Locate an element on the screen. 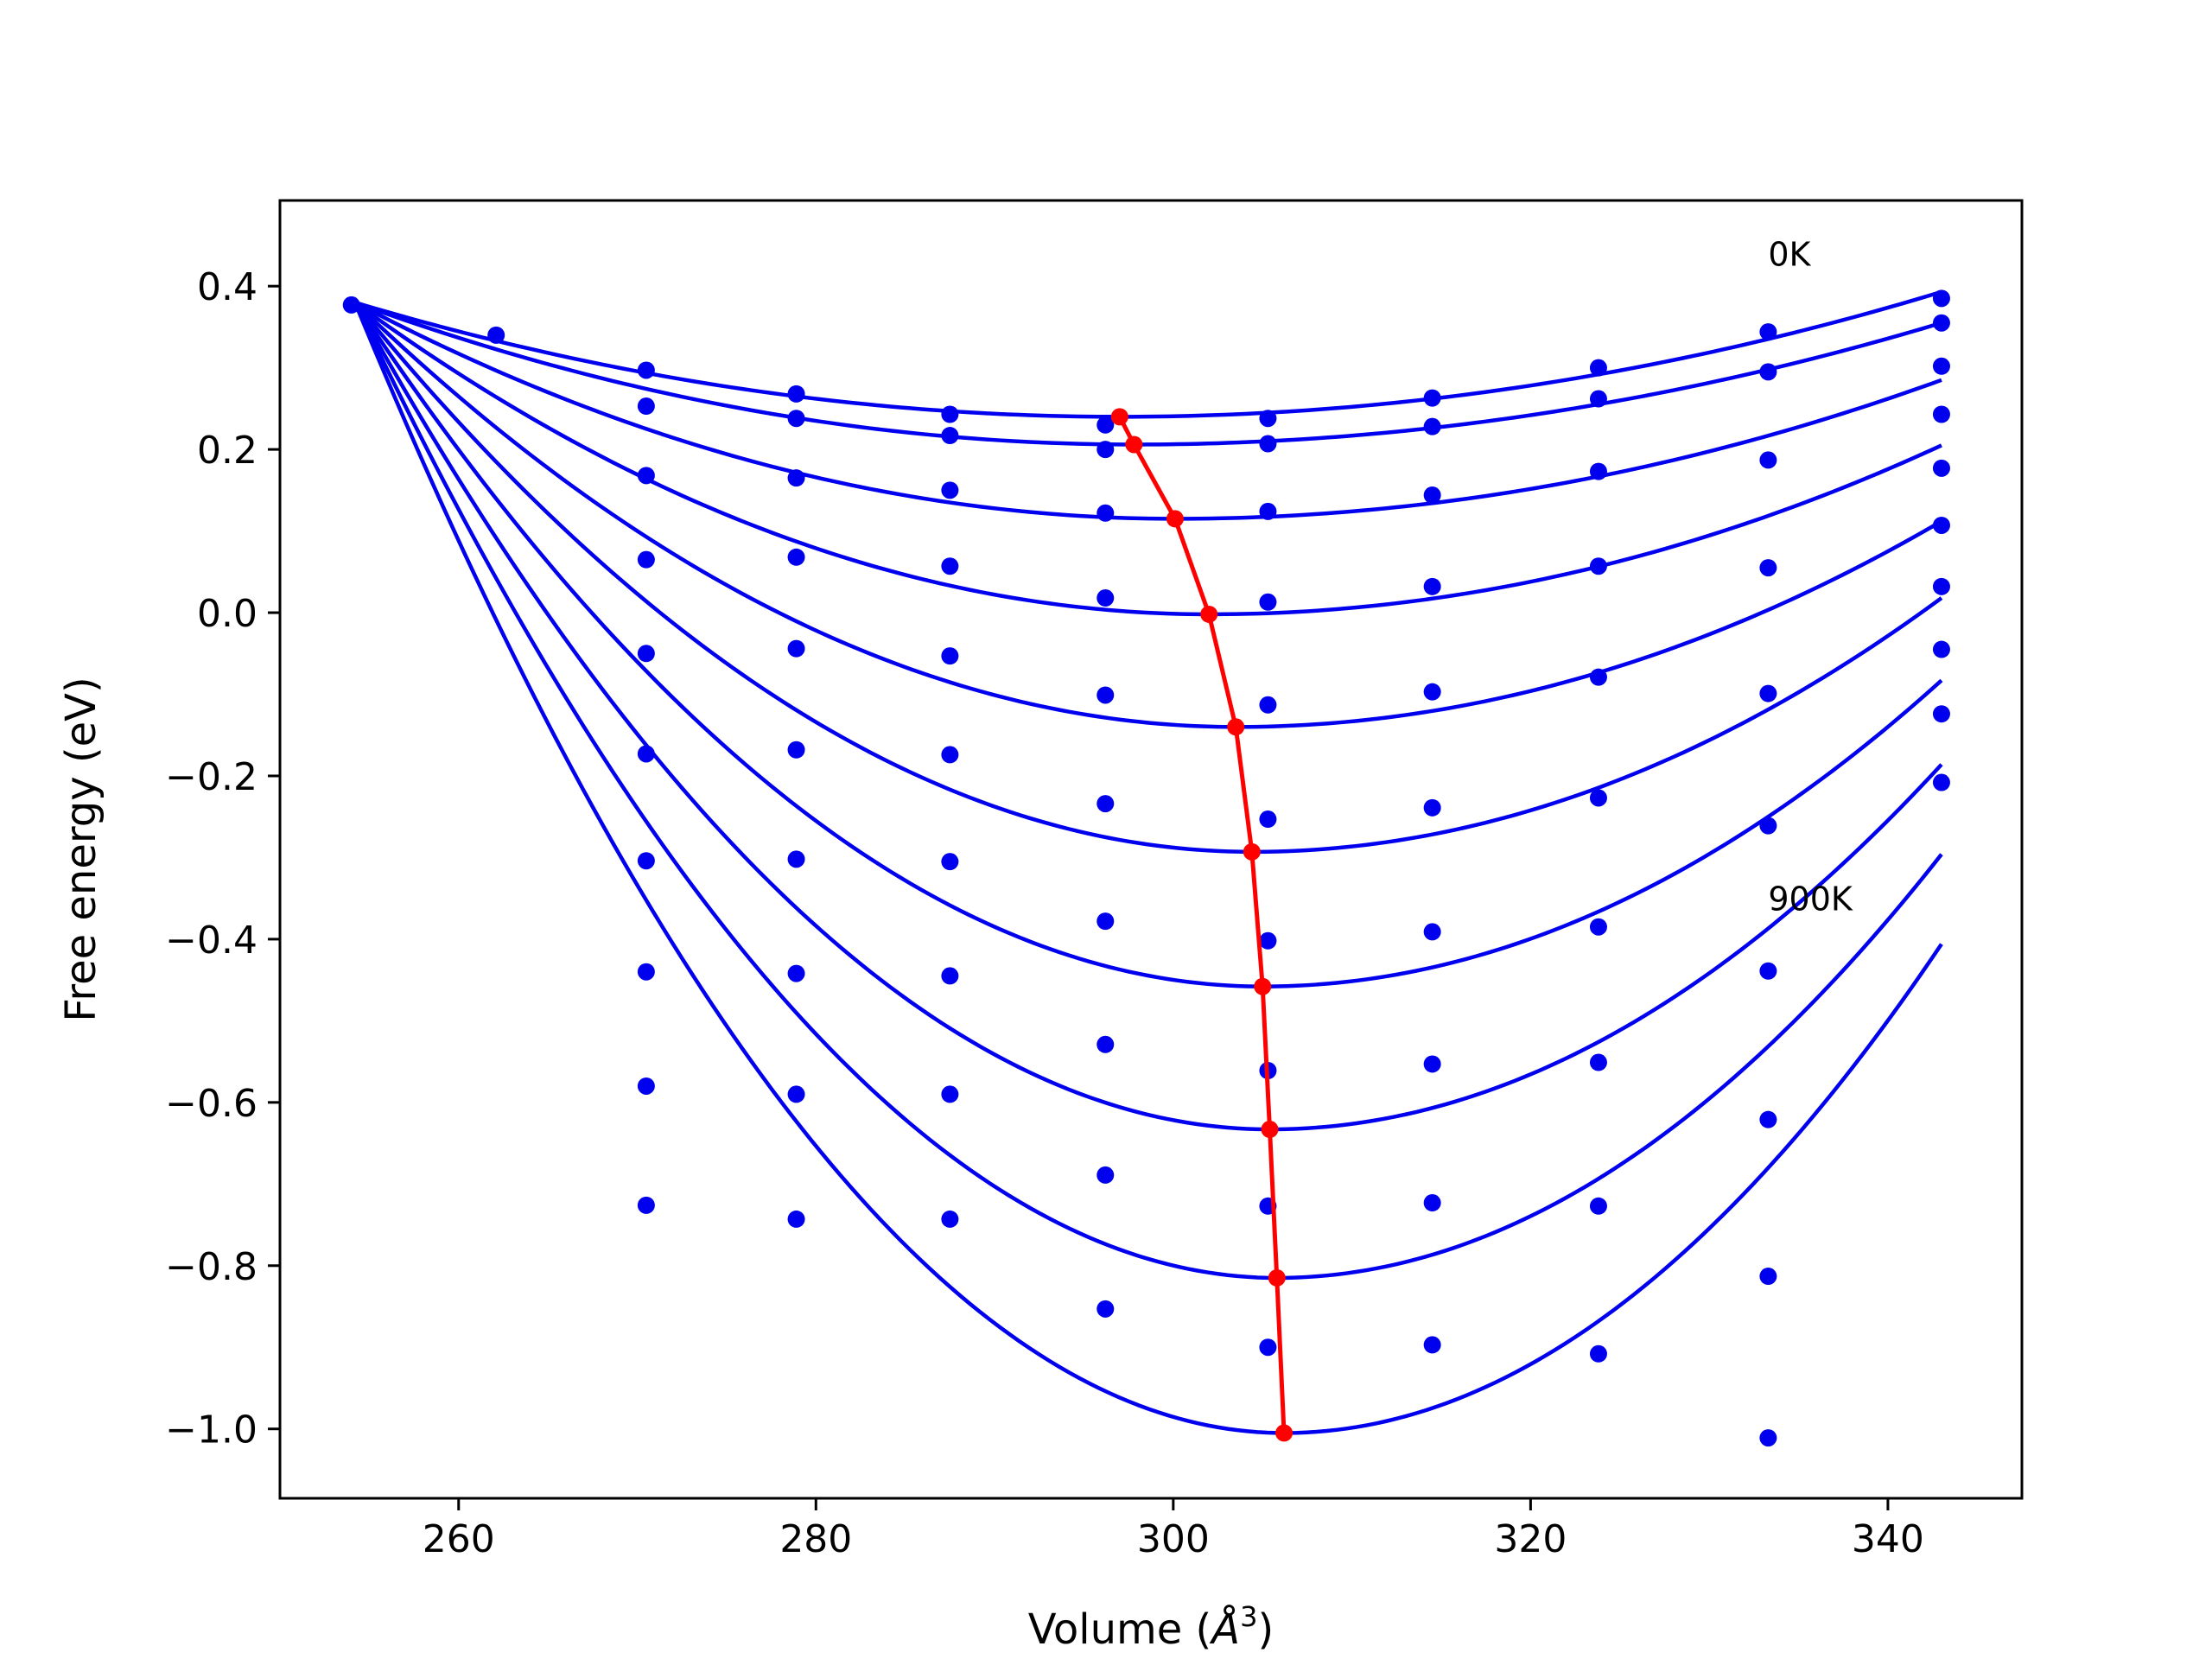 This screenshot has width=2212, height=1659. fit-curve-100K is located at coordinates (1148, 373).